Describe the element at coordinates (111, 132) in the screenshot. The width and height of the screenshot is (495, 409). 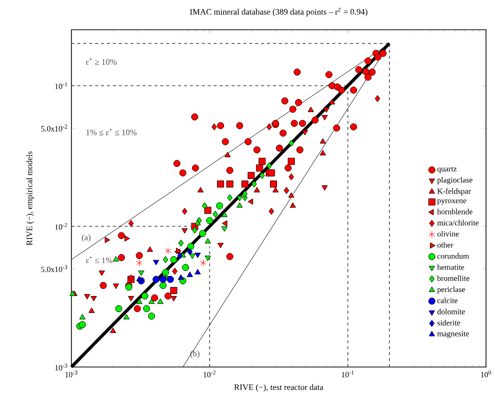
I see `annotation: 1% ≤ ε$^{*}$ ≤ 10%` at that location.